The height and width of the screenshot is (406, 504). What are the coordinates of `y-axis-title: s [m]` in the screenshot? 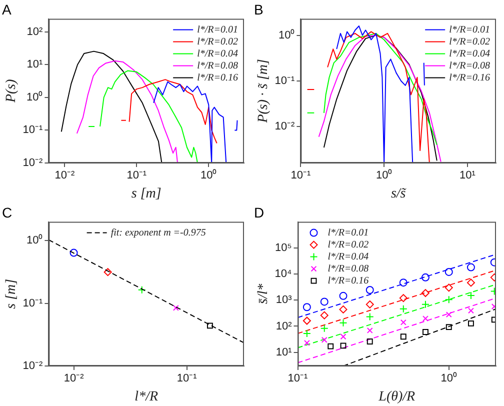 It's located at (12, 293).